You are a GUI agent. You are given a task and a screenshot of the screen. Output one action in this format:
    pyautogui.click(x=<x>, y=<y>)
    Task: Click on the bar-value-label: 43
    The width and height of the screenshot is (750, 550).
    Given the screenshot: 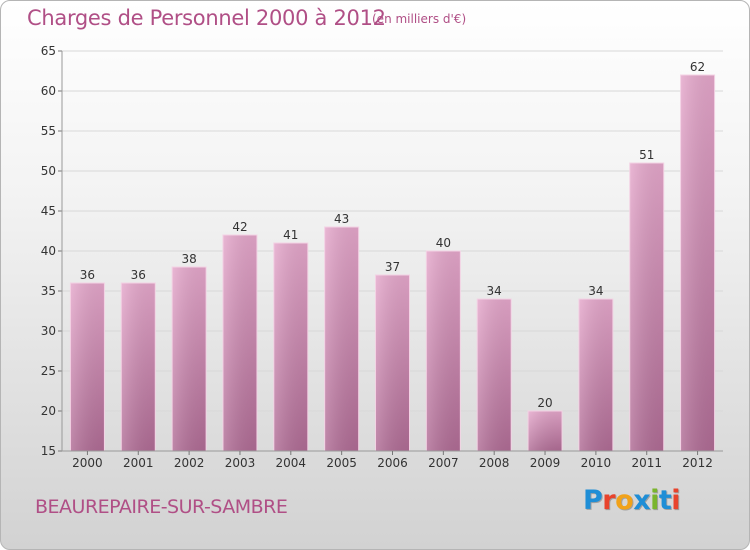 What is the action you would take?
    pyautogui.click(x=341, y=219)
    